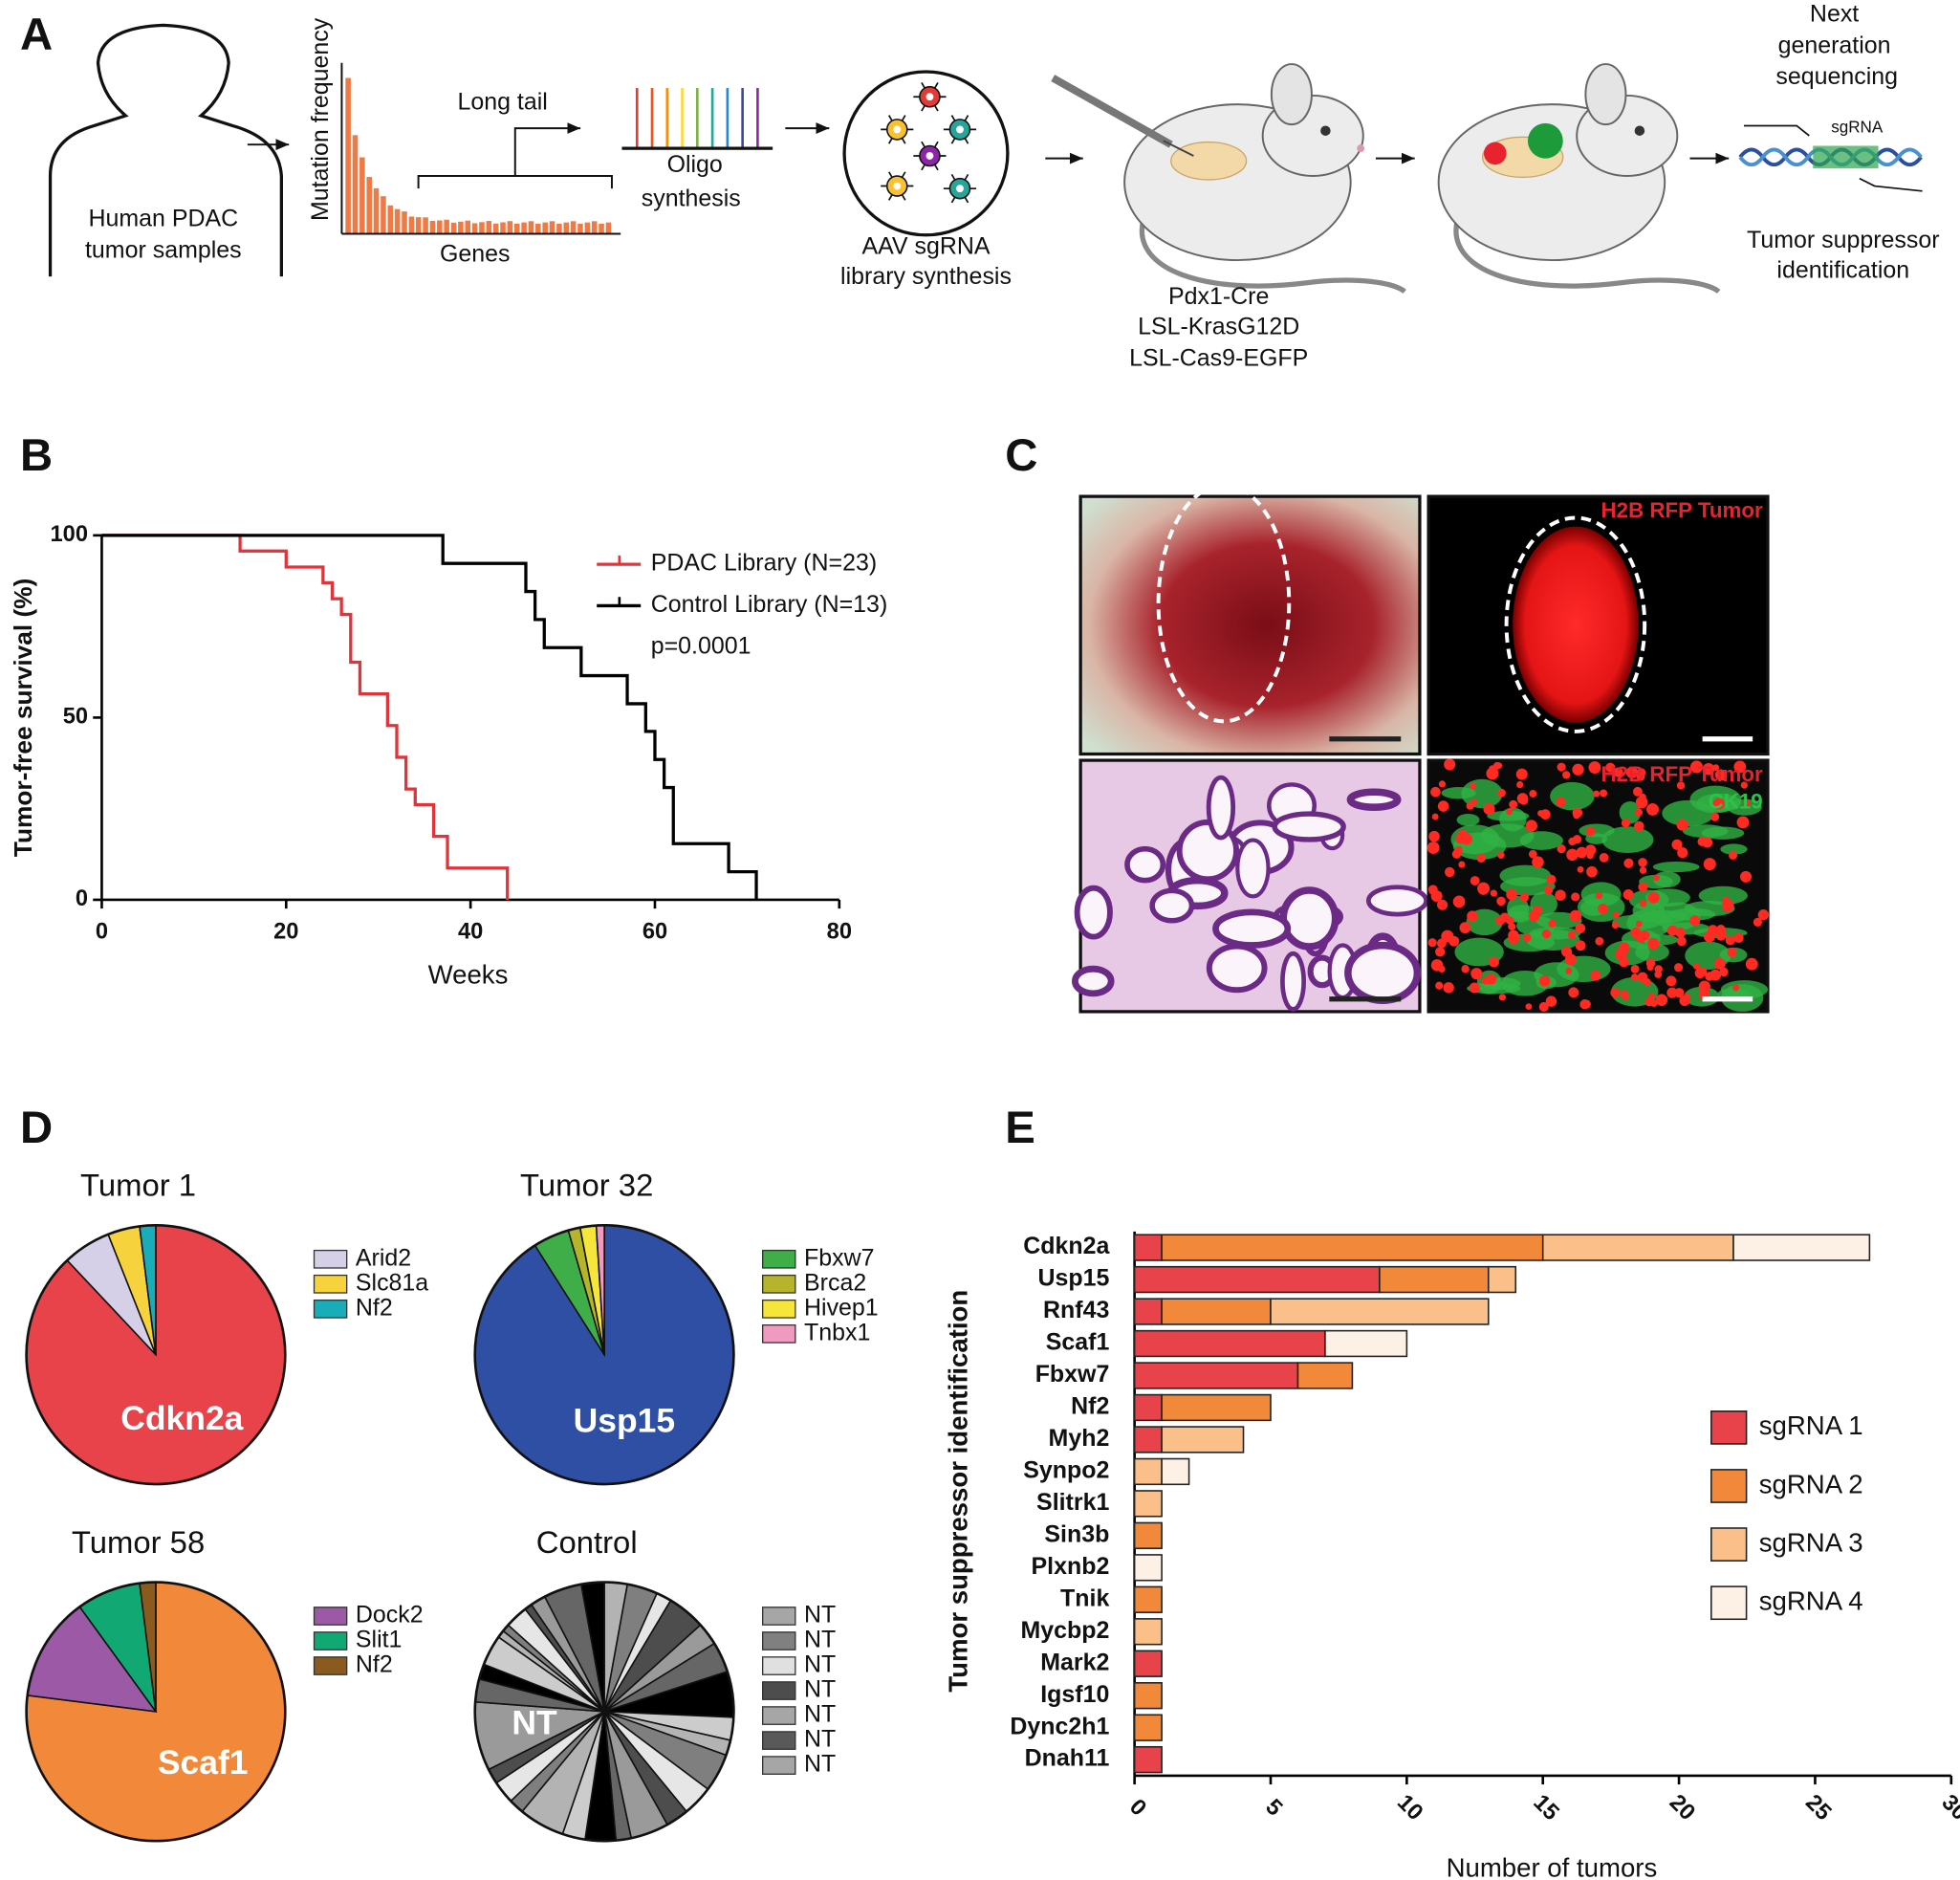  Describe the element at coordinates (305, 717) in the screenshot. I see `survival-curve` at that location.